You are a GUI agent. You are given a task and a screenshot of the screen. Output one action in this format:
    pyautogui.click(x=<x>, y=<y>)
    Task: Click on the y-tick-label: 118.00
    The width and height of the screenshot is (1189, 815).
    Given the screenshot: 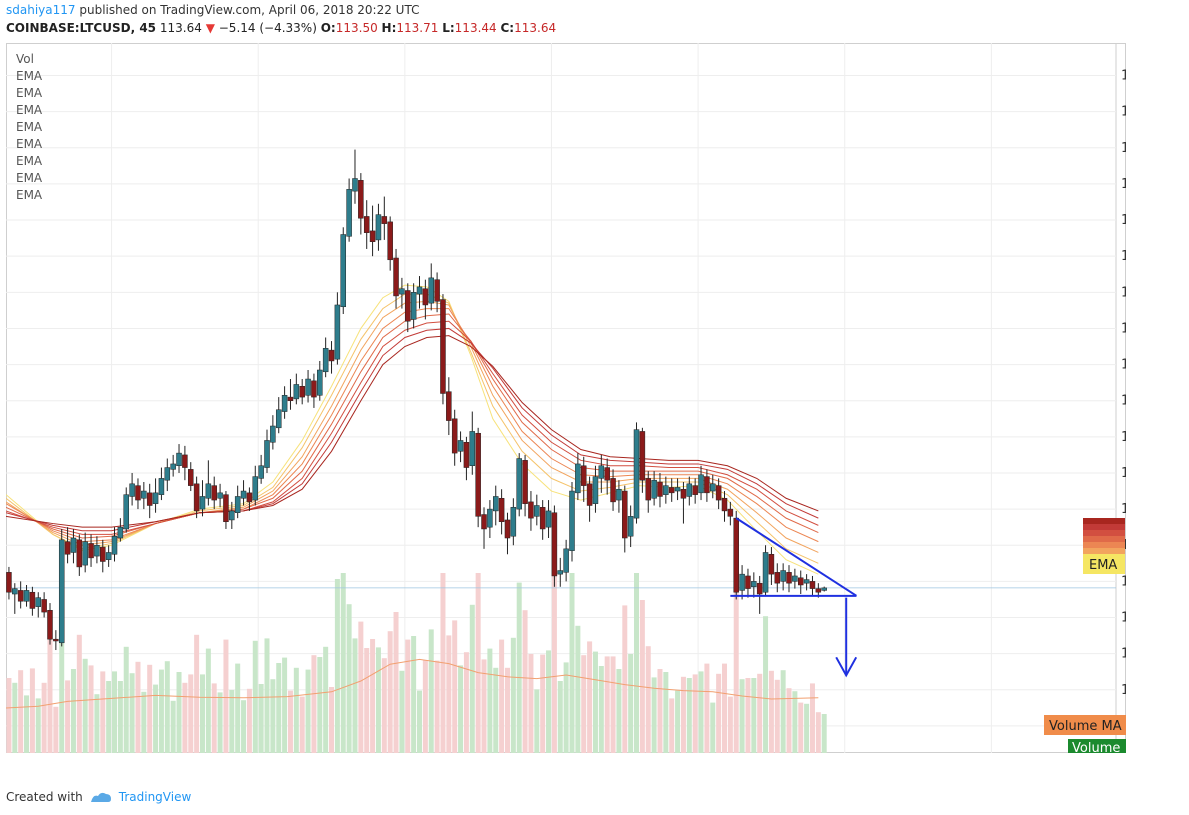 What is the action you would take?
    pyautogui.click(x=1123, y=509)
    